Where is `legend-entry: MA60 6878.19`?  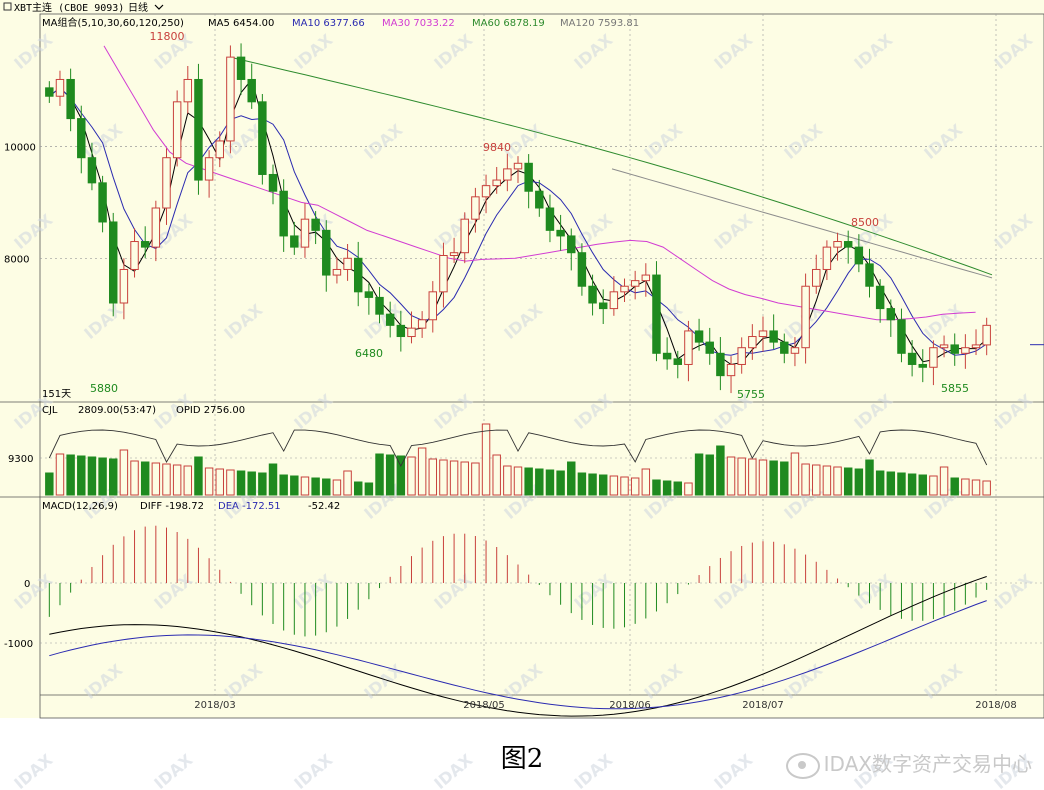
legend-entry: MA60 6878.19 is located at coordinates (508, 23).